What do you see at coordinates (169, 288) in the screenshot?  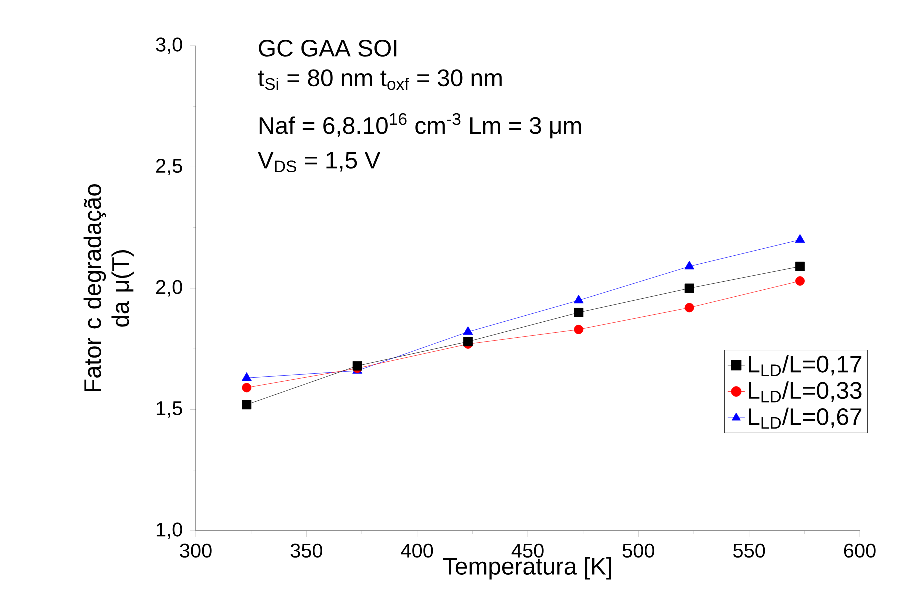 I see `y-tick-label: 2,0` at bounding box center [169, 288].